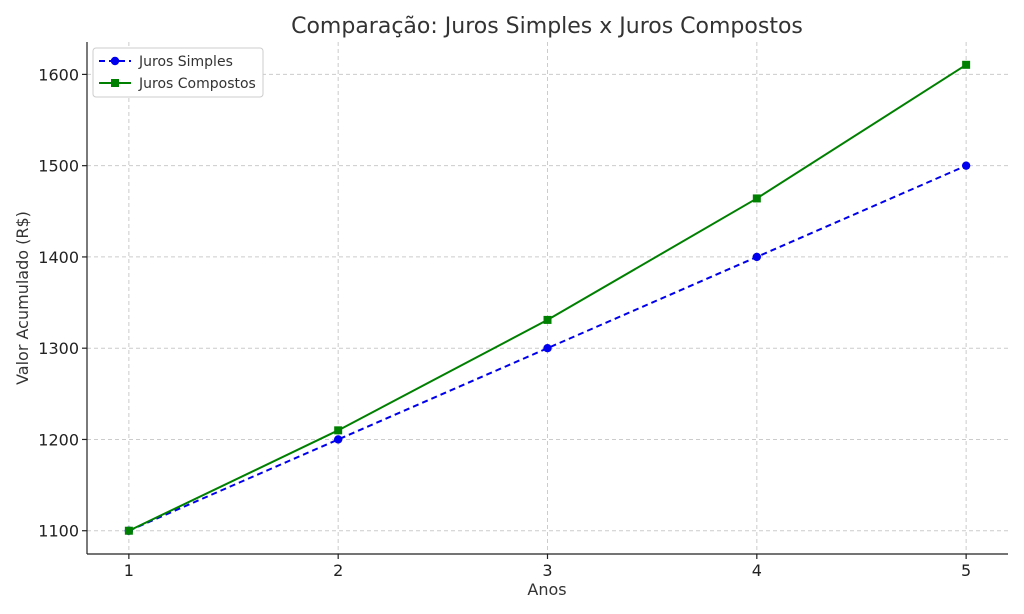 The image size is (1024, 614). What do you see at coordinates (58, 439) in the screenshot?
I see `y-tick-label: 1200` at bounding box center [58, 439].